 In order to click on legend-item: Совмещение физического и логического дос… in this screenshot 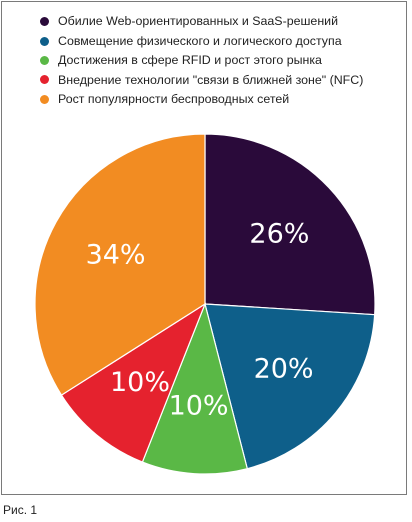, I will do `click(201, 40)`.